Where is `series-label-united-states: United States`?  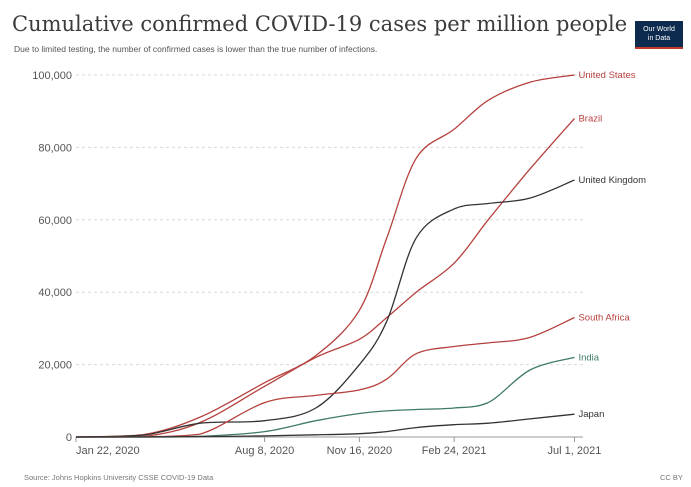
series-label-united-states: United States is located at coordinates (606, 75).